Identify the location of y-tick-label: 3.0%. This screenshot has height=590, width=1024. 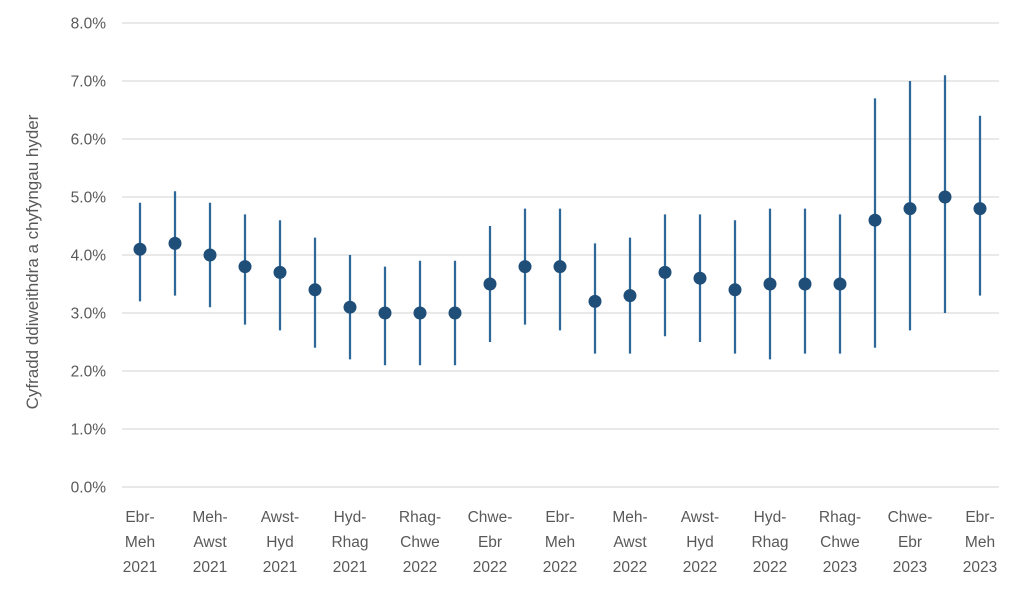
(89, 314).